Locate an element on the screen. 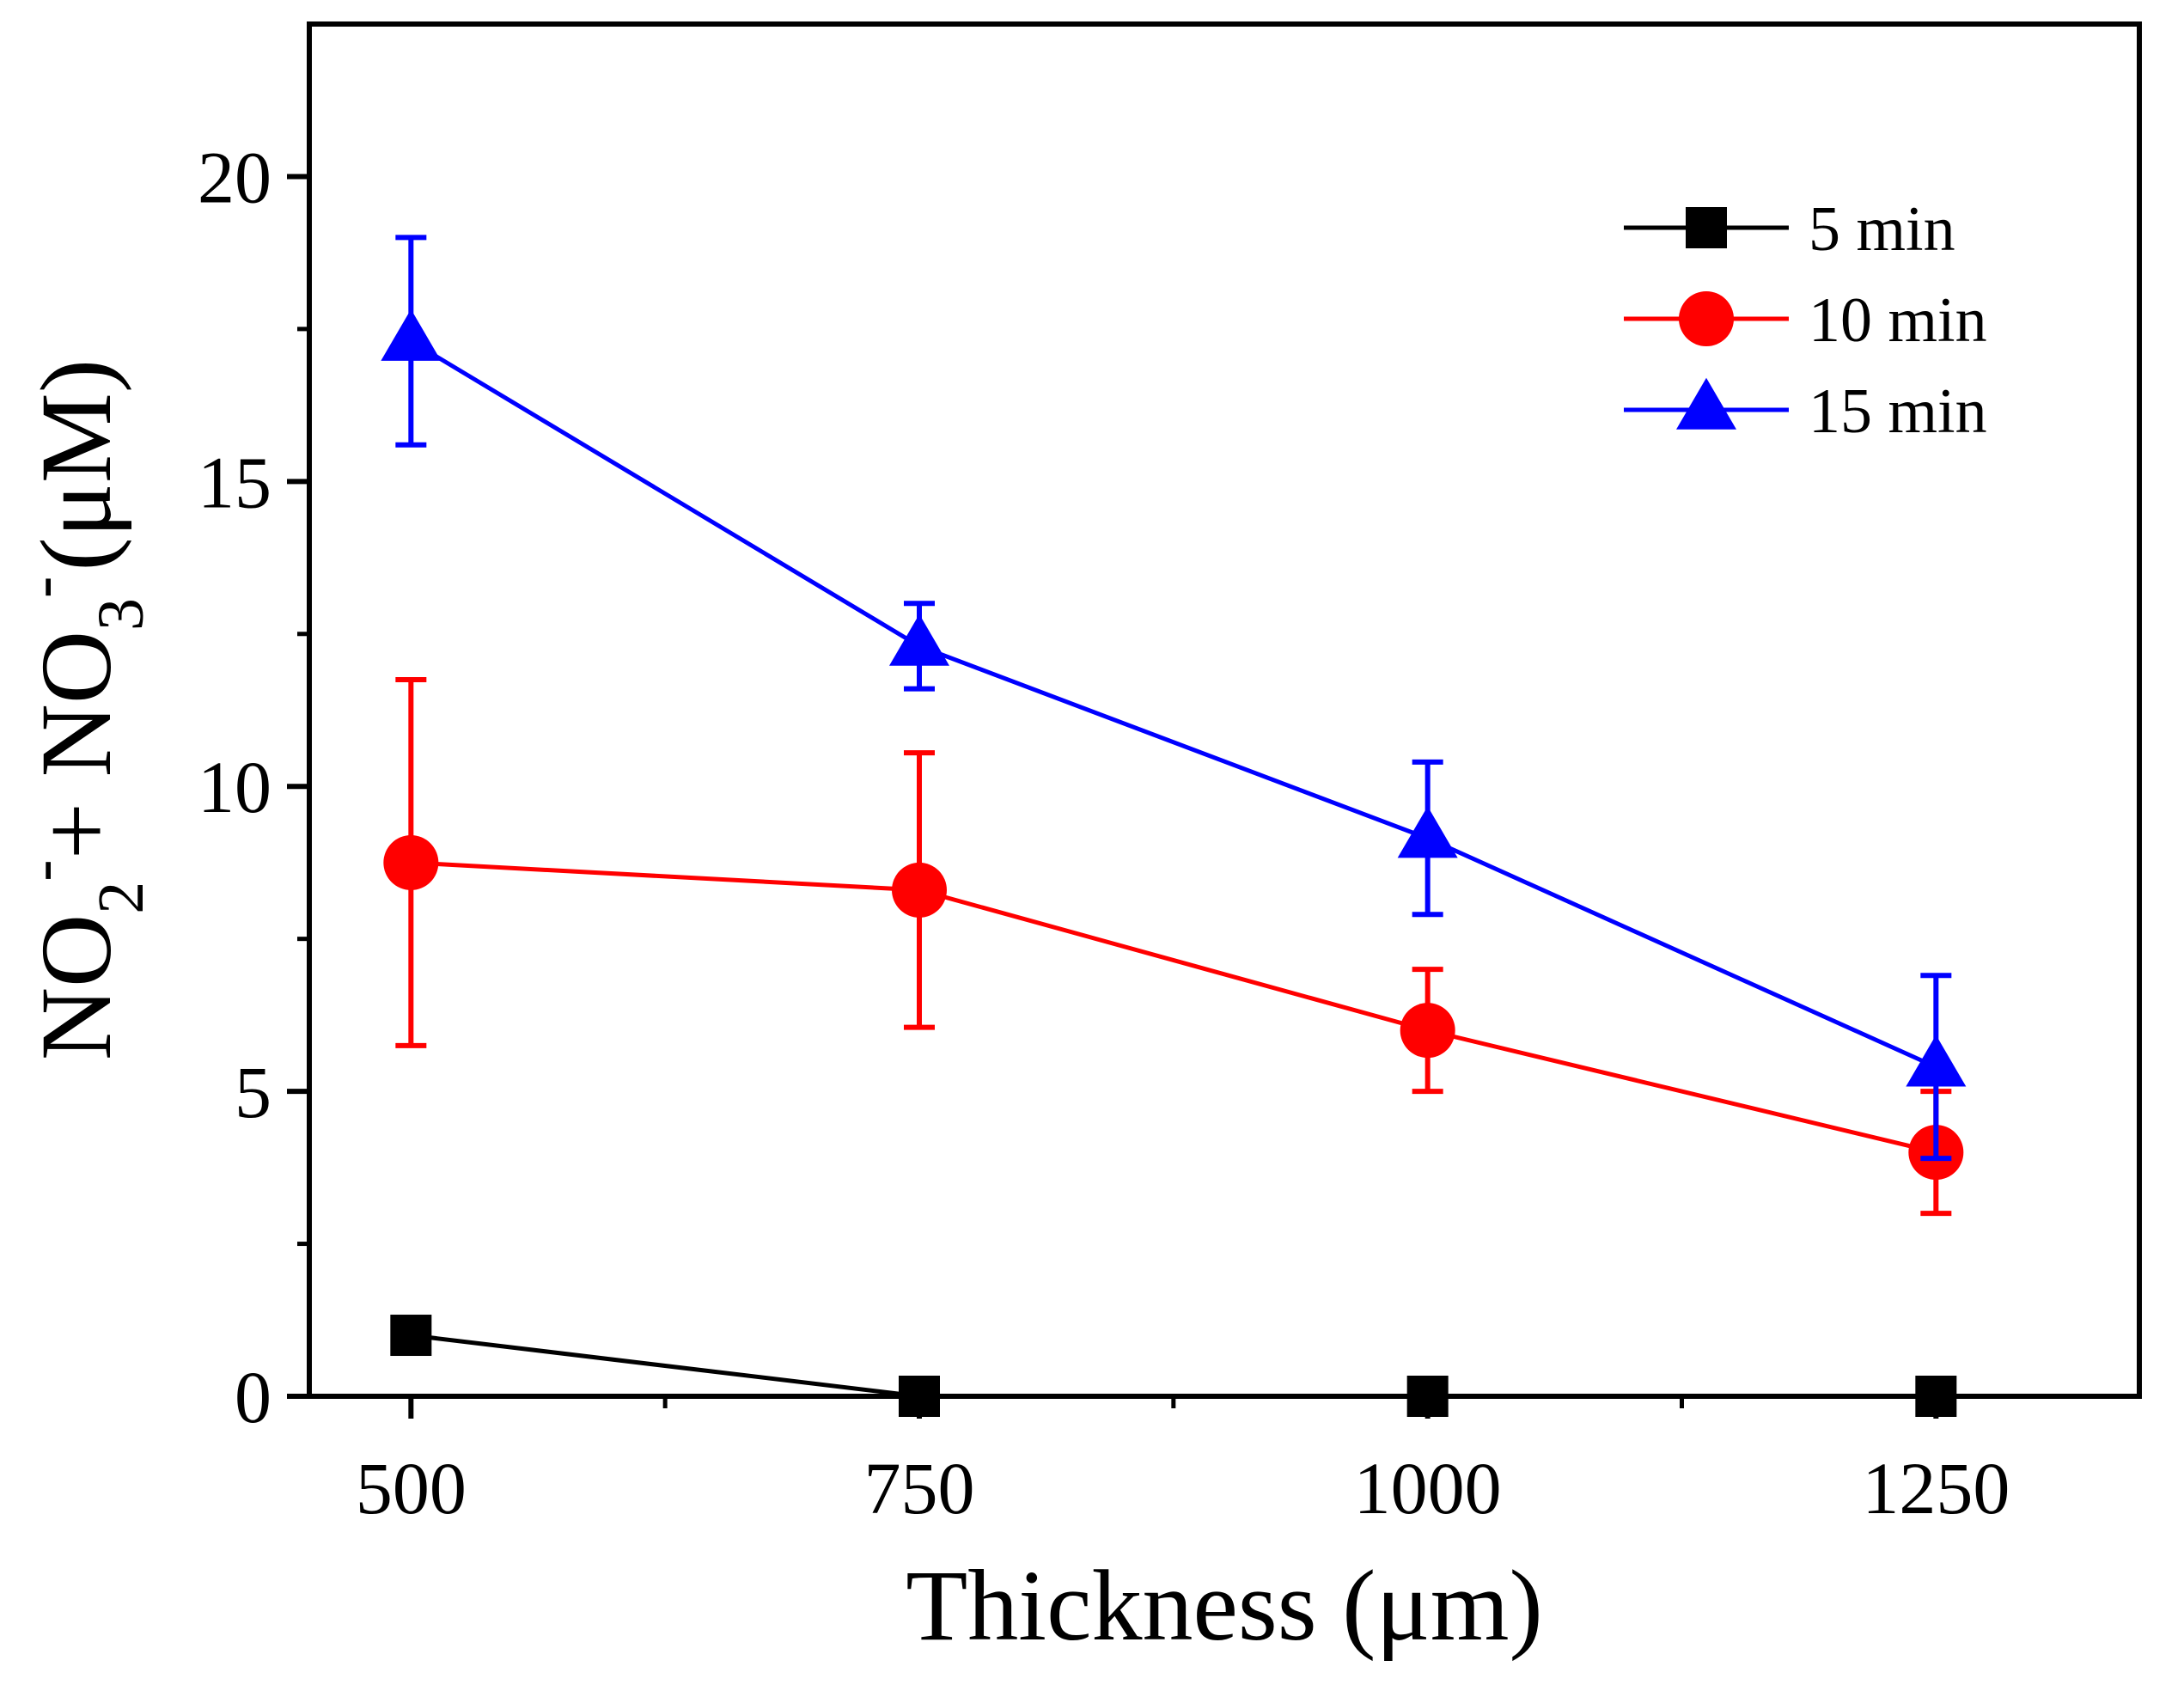 The width and height of the screenshot is (2184, 1691). y-axis-title-sup-minus-2: - is located at coordinates (42, 587).